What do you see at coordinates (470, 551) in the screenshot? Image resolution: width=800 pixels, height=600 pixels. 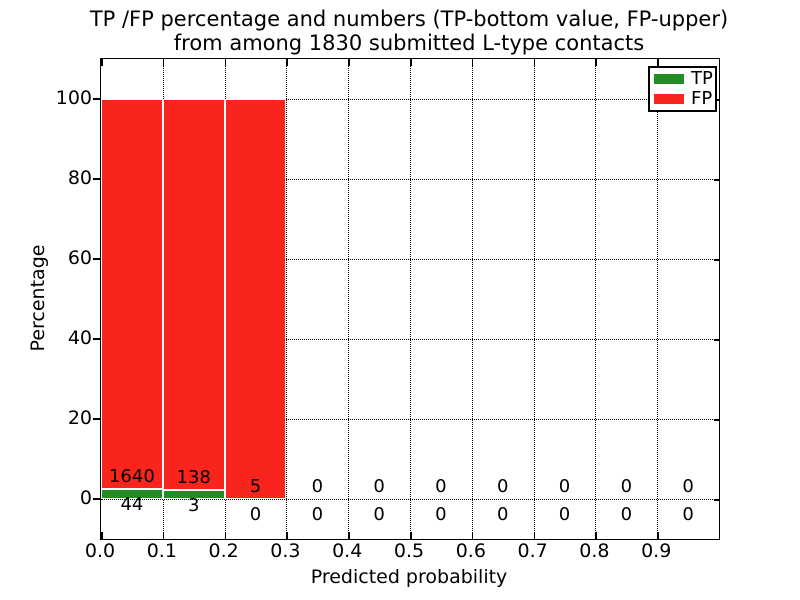 I see `x-tick-label: 0.6` at bounding box center [470, 551].